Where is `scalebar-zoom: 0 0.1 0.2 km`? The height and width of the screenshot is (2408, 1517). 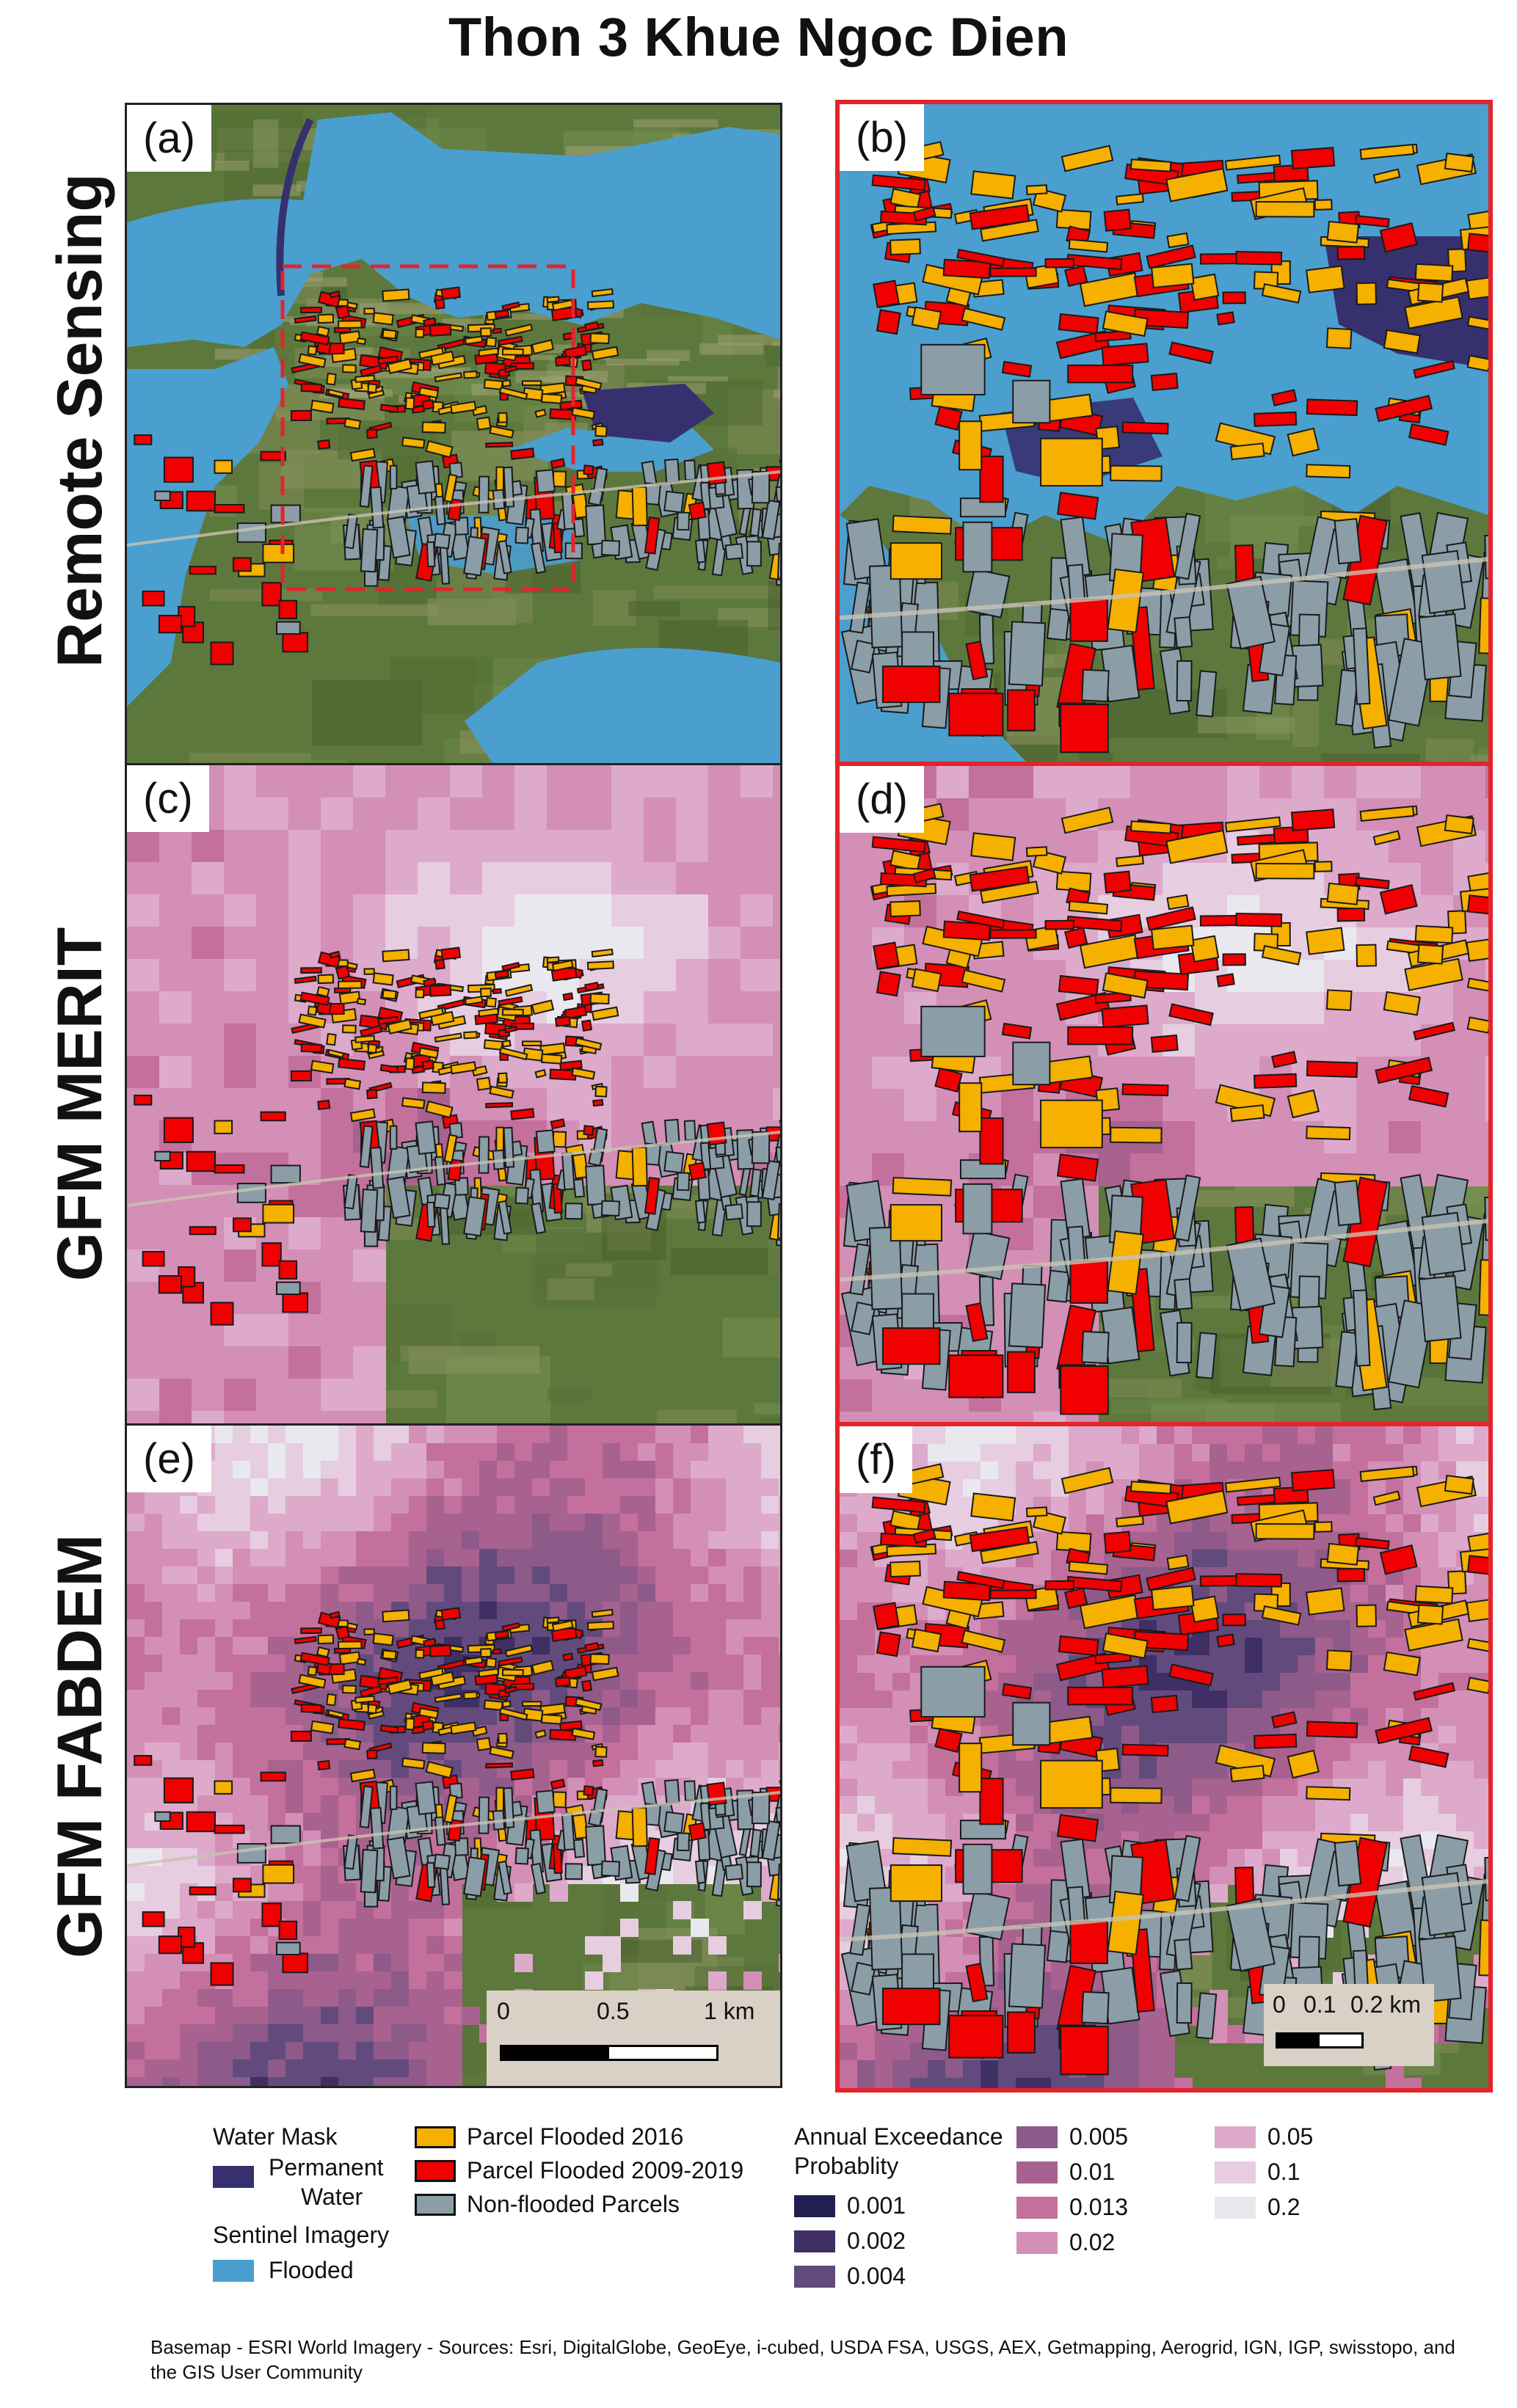
scalebar-zoom: 0 0.1 0.2 km is located at coordinates (1349, 2025).